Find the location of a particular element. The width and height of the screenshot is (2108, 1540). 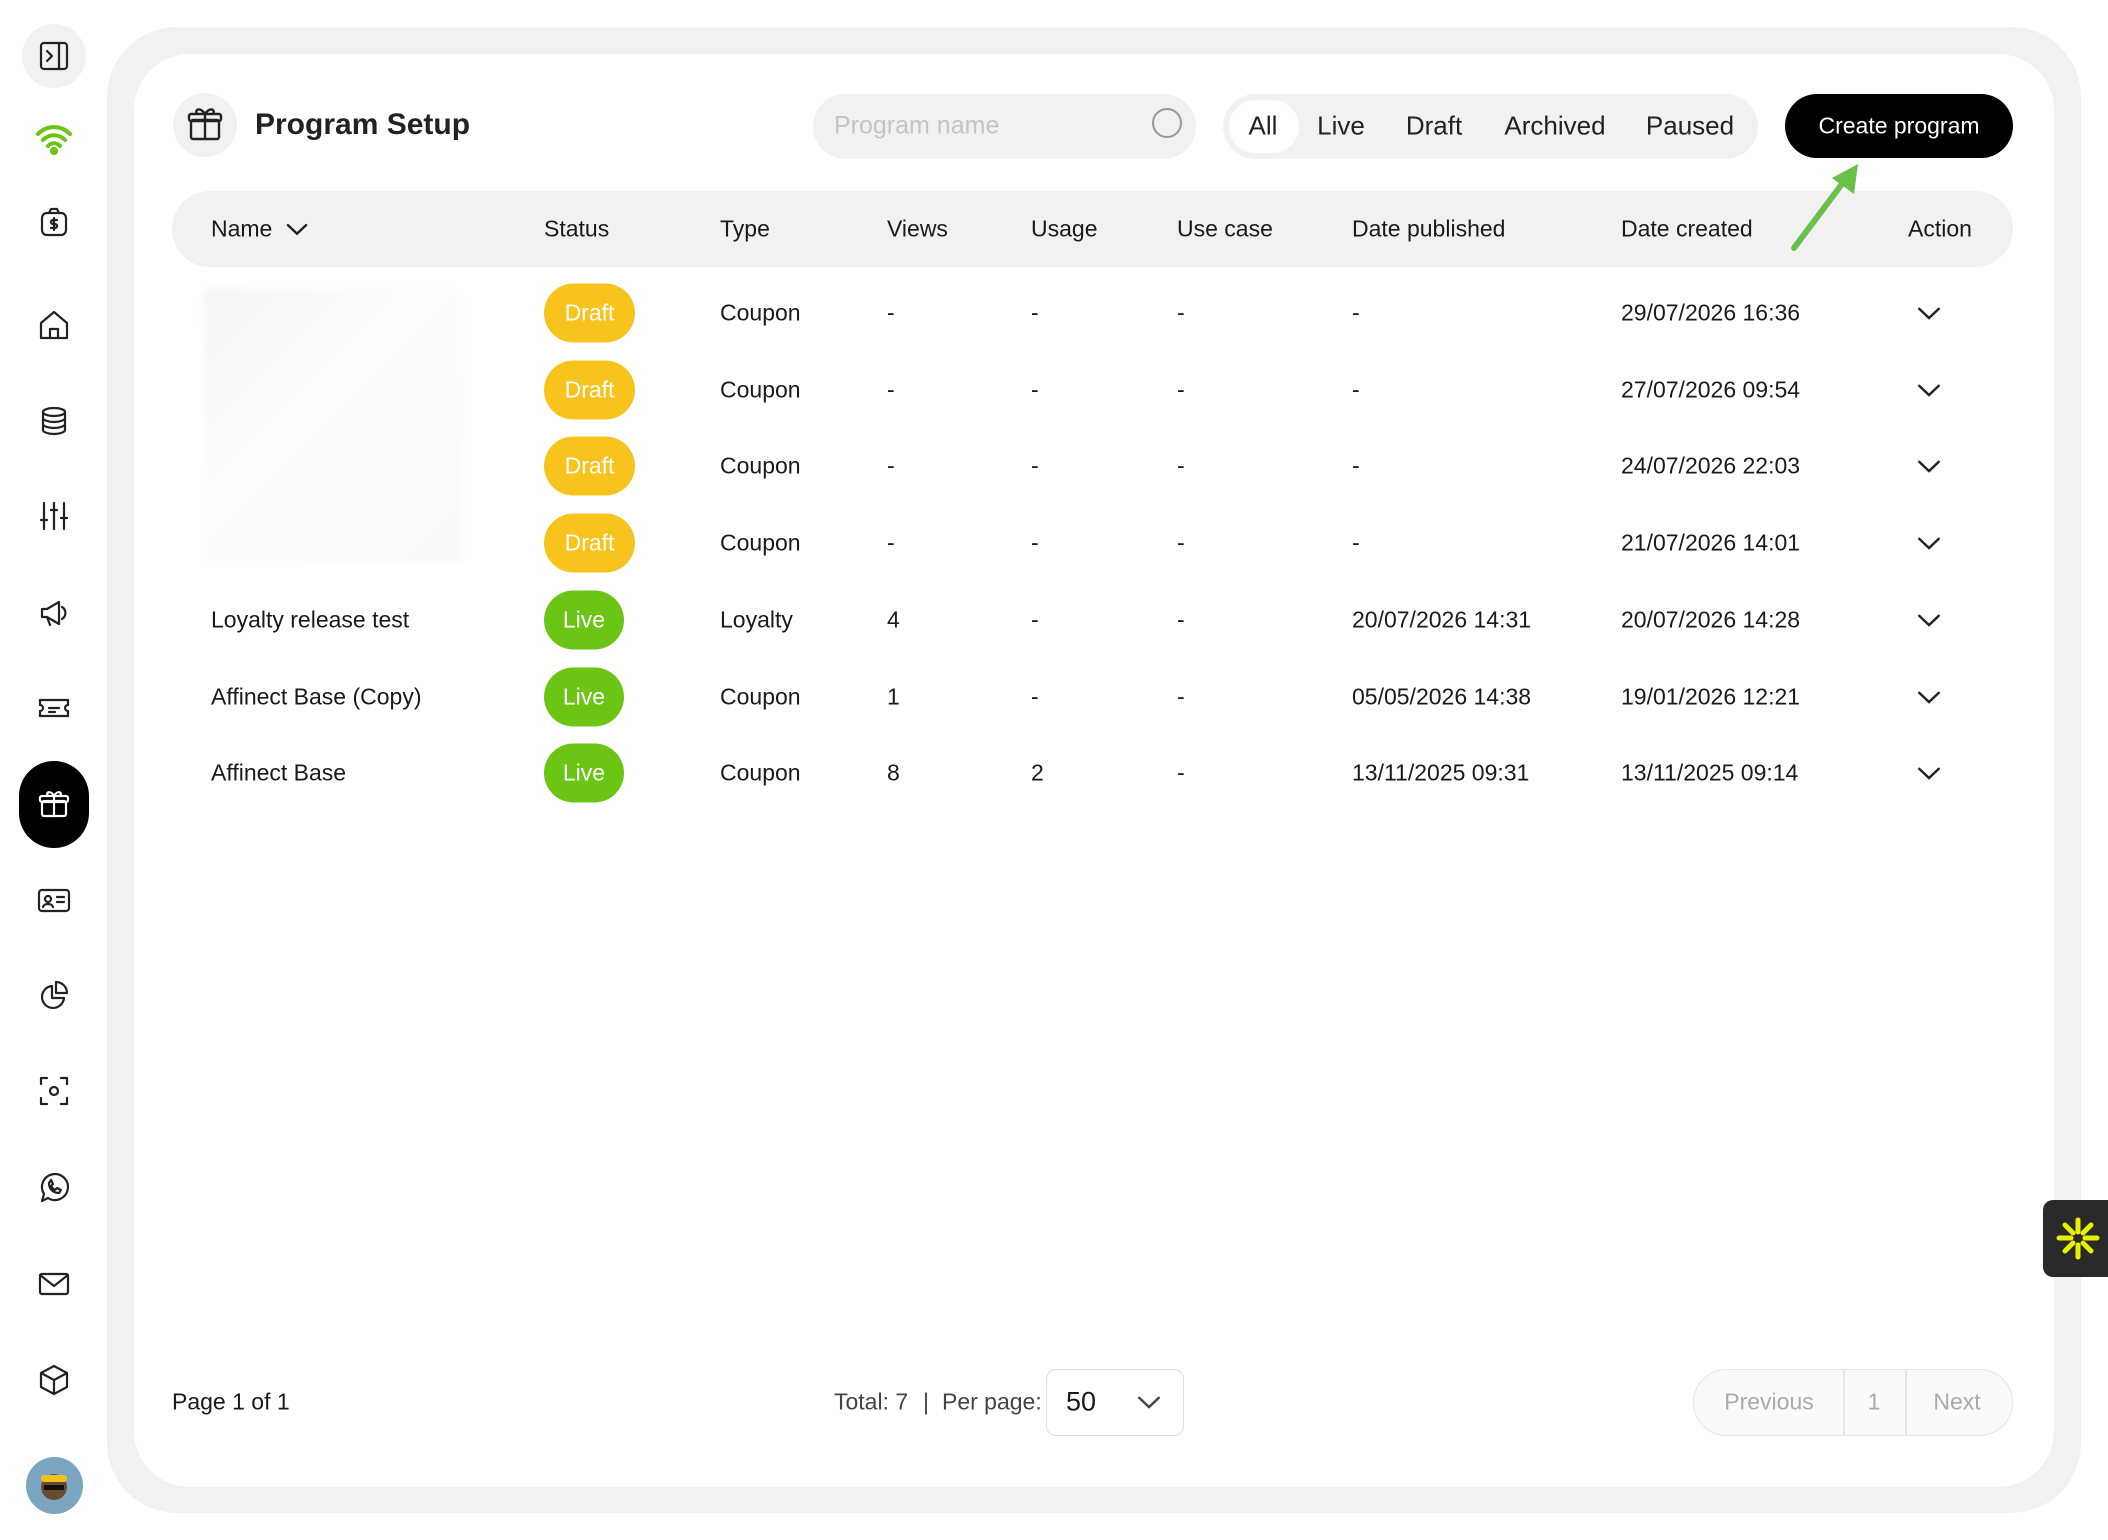

column-header: Date created is located at coordinates (1687, 228).